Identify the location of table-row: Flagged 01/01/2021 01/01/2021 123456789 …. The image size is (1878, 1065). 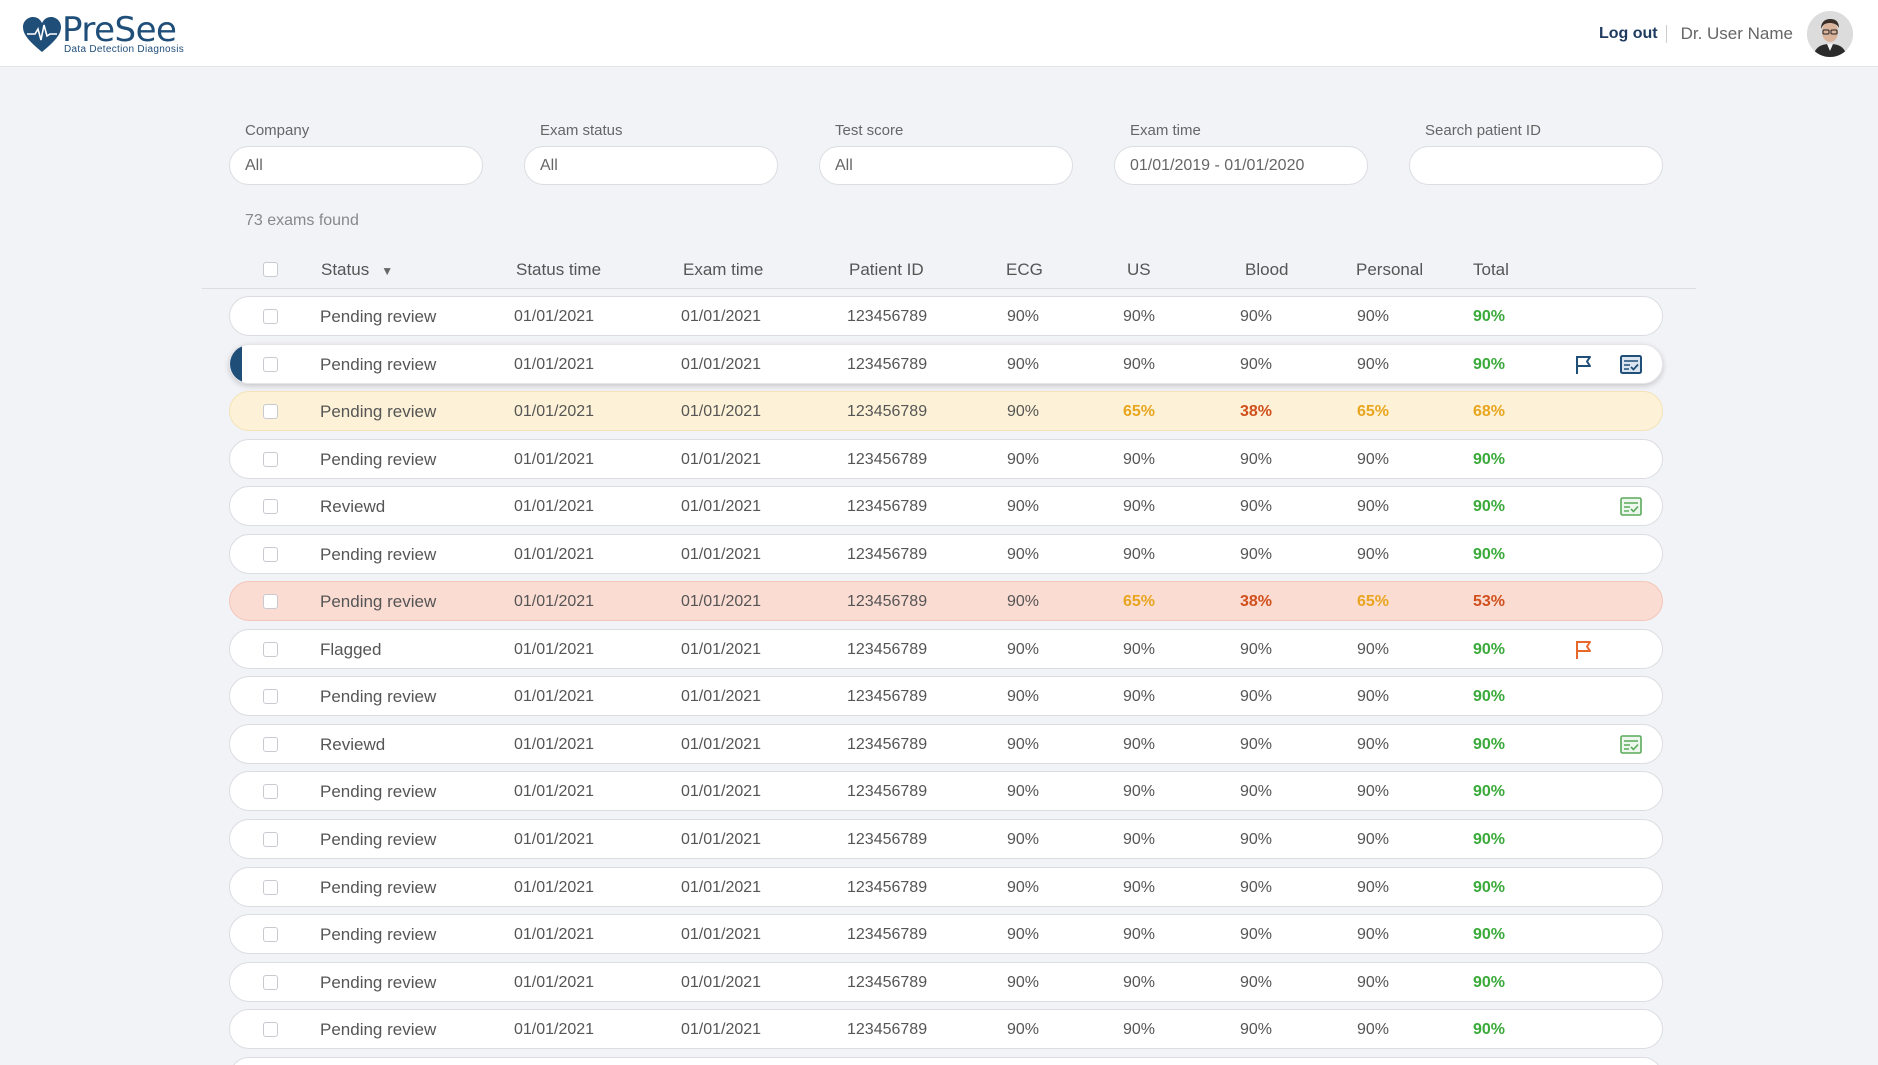
(946, 648).